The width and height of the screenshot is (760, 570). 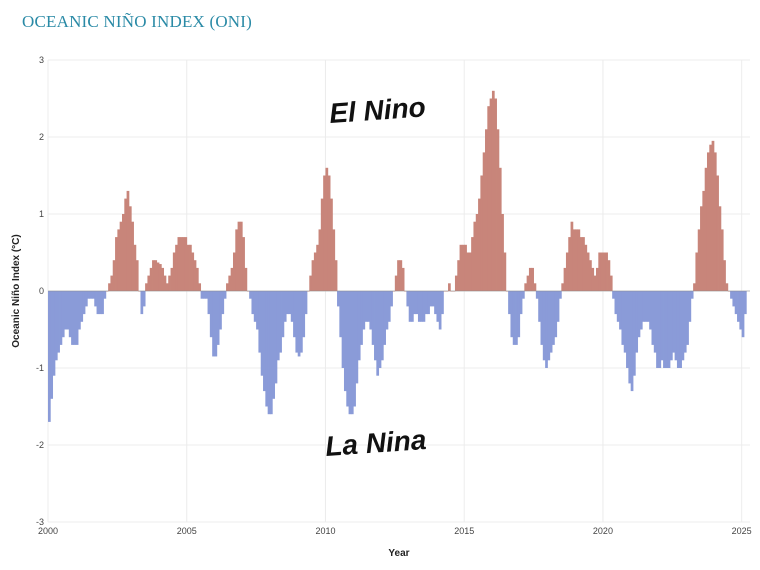 I want to click on x-tick-label: 2020, so click(x=603, y=531).